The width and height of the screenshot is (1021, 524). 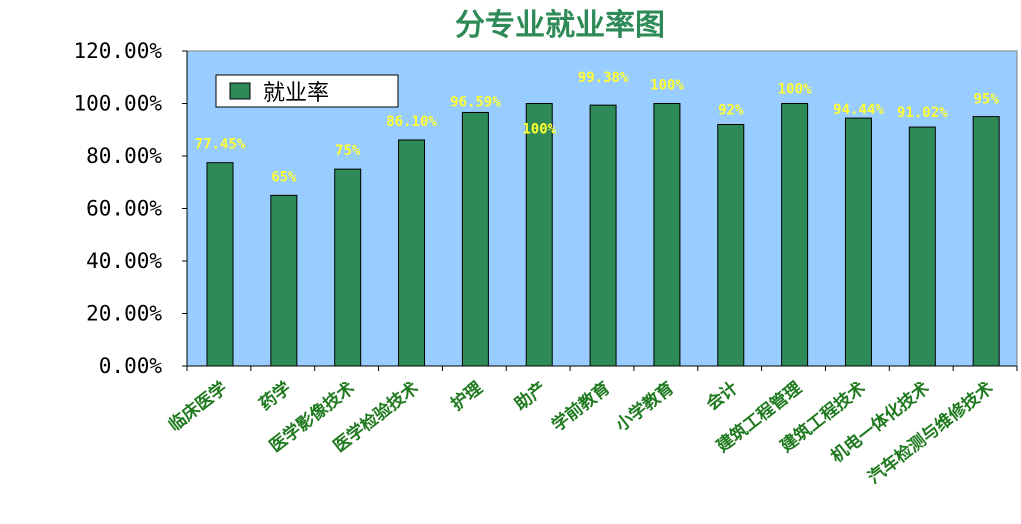 What do you see at coordinates (531, 395) in the screenshot?
I see `category-label: 助产` at bounding box center [531, 395].